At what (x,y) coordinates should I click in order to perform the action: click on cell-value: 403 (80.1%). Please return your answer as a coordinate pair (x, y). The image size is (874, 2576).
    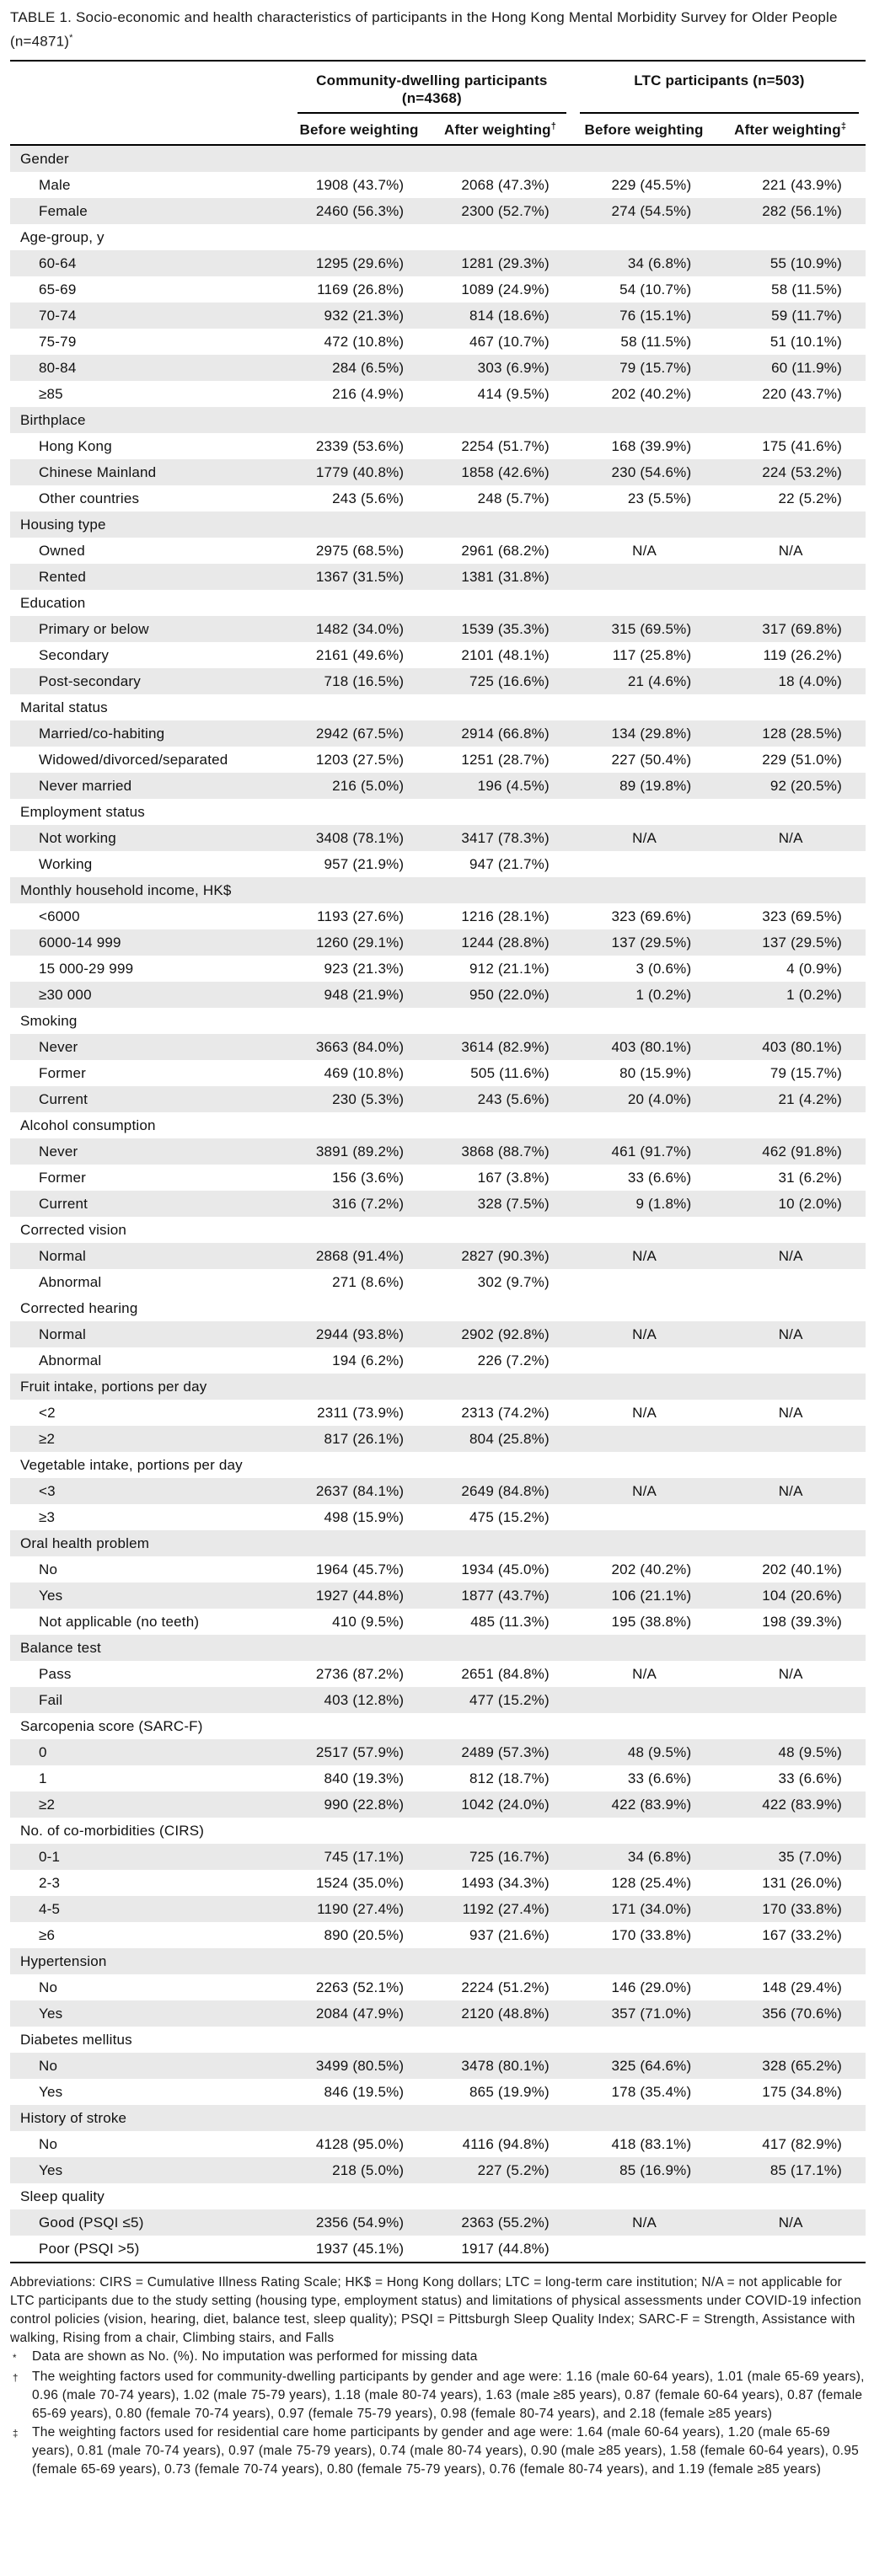
    Looking at the image, I should click on (802, 1047).